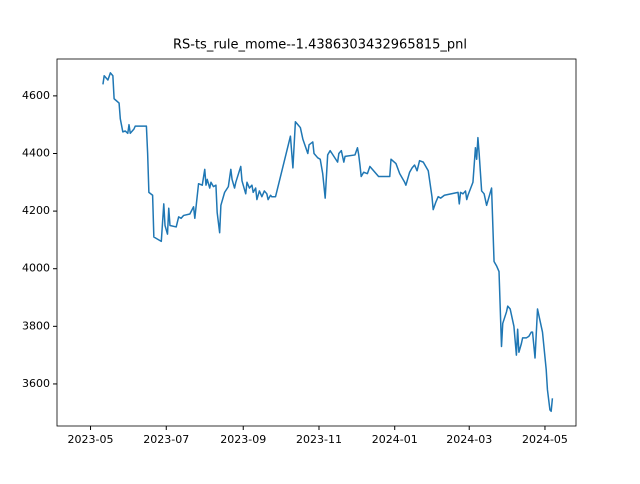 Image resolution: width=640 pixels, height=484 pixels. I want to click on x-tick-label: 2023-07, so click(166, 439).